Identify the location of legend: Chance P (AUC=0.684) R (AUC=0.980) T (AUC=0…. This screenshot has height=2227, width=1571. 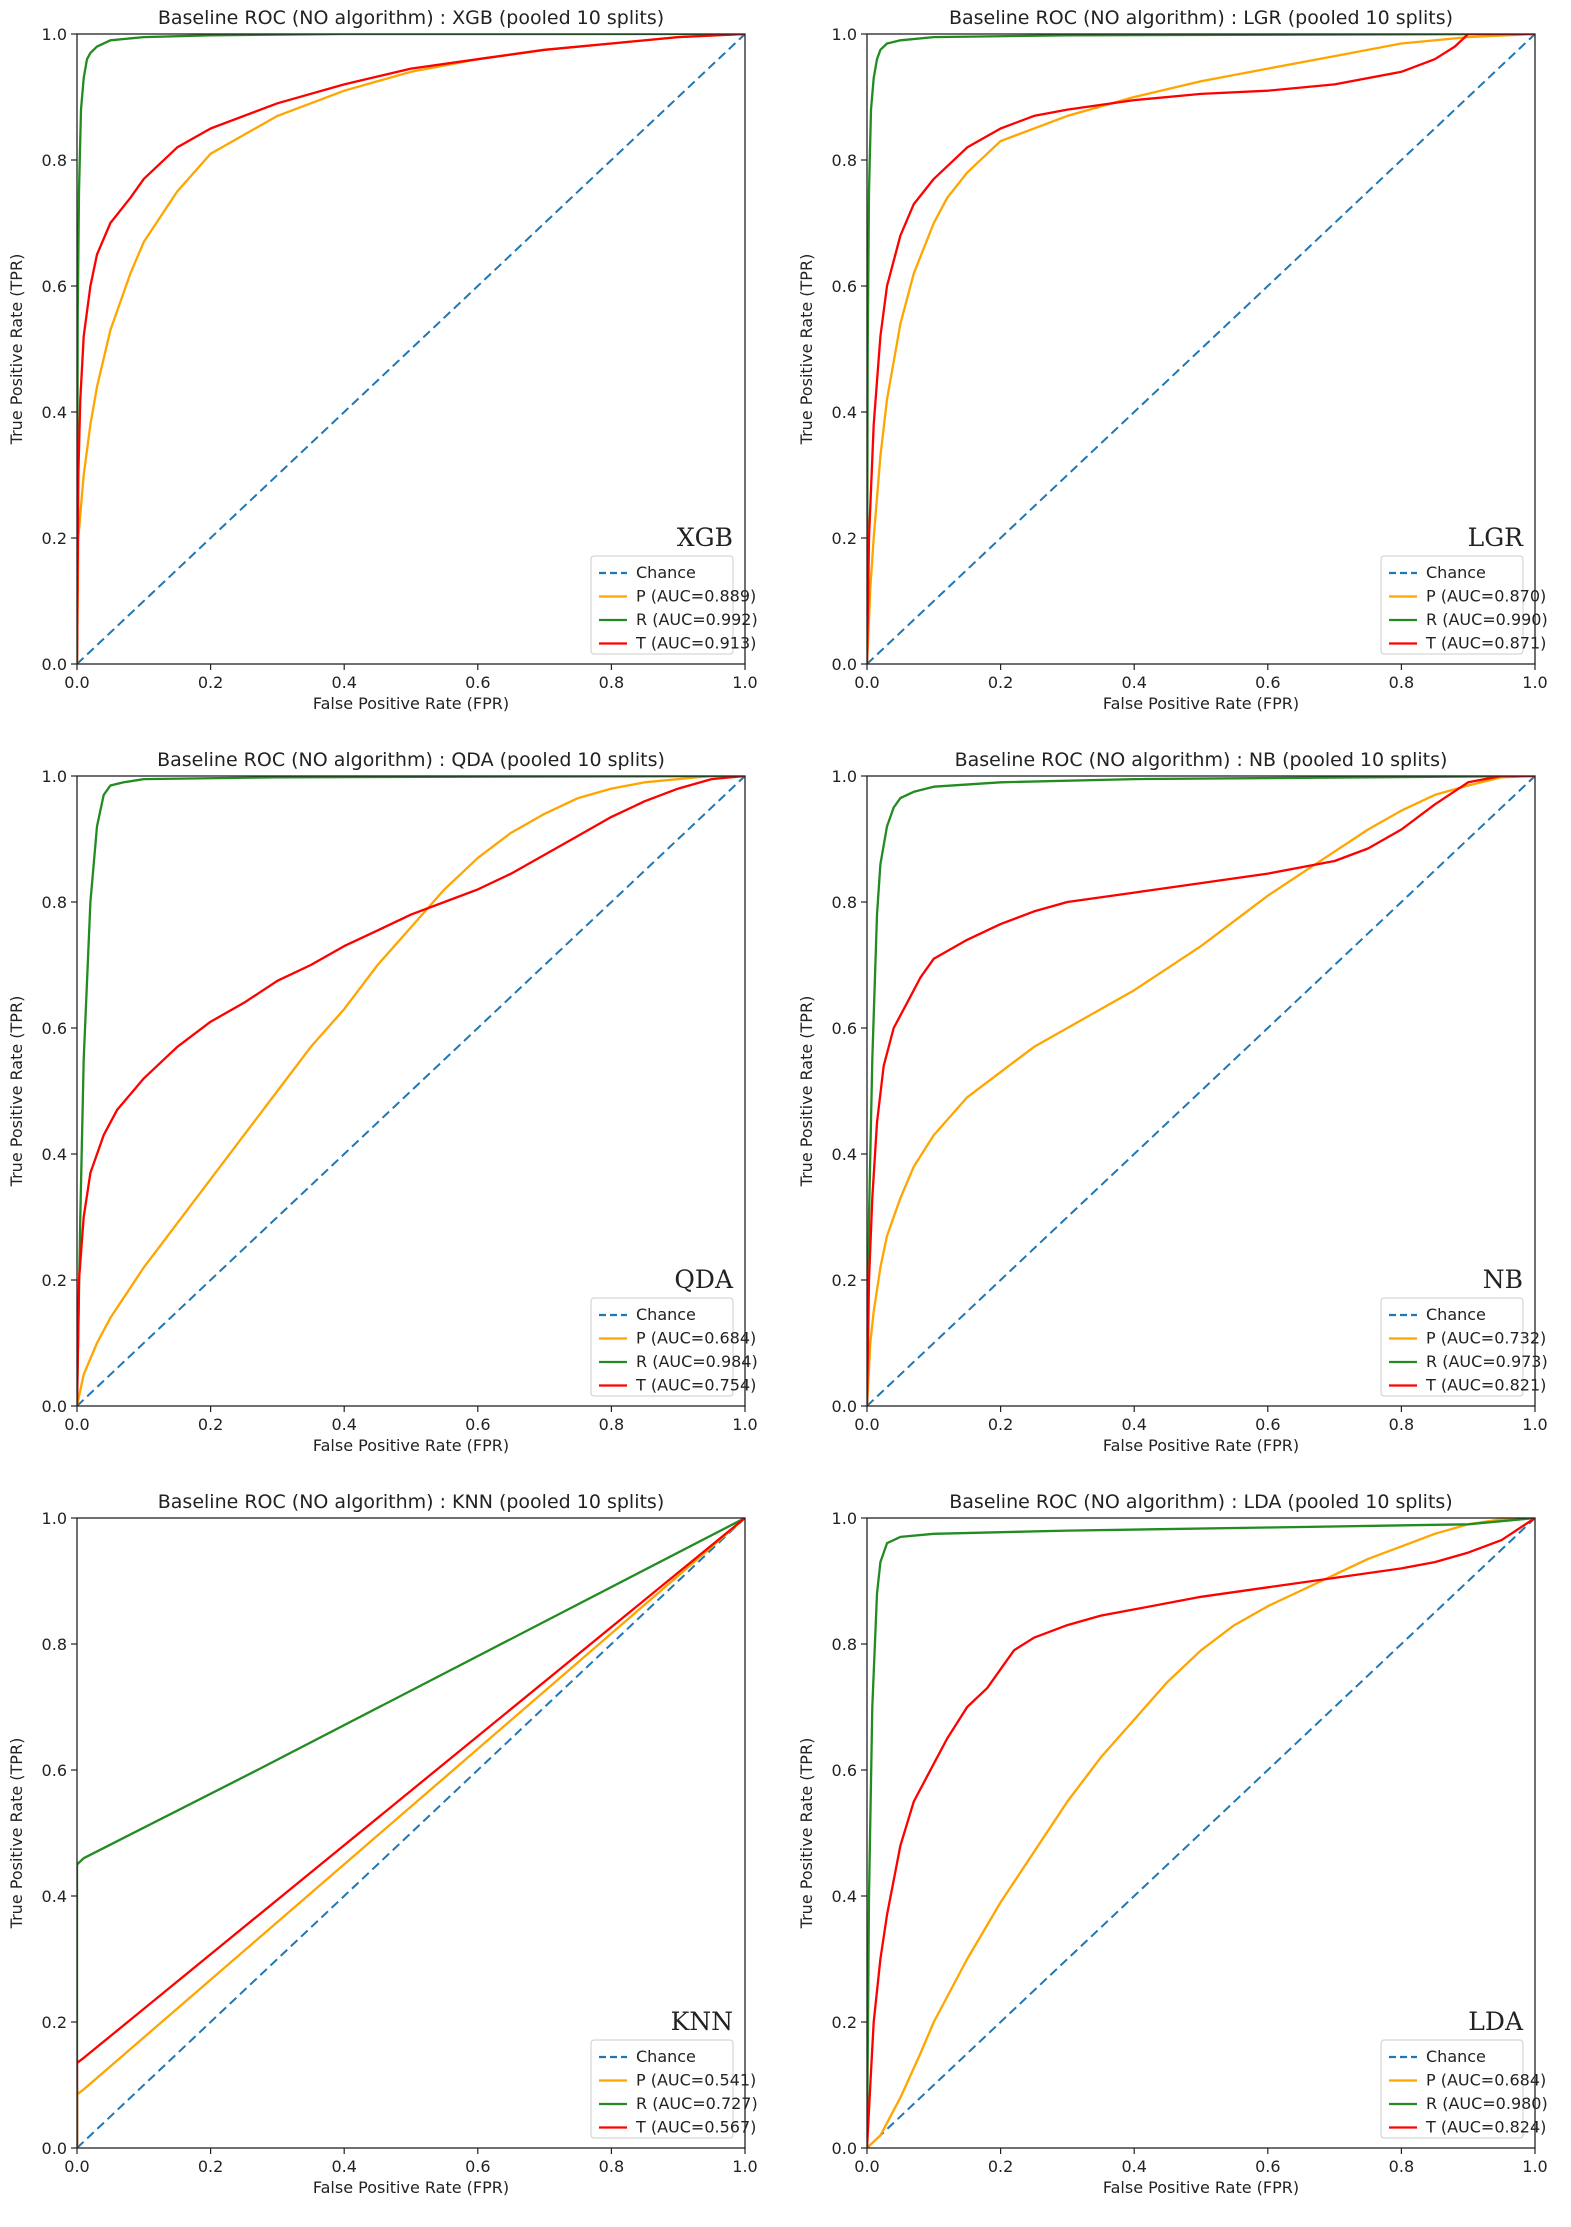
(1464, 2089).